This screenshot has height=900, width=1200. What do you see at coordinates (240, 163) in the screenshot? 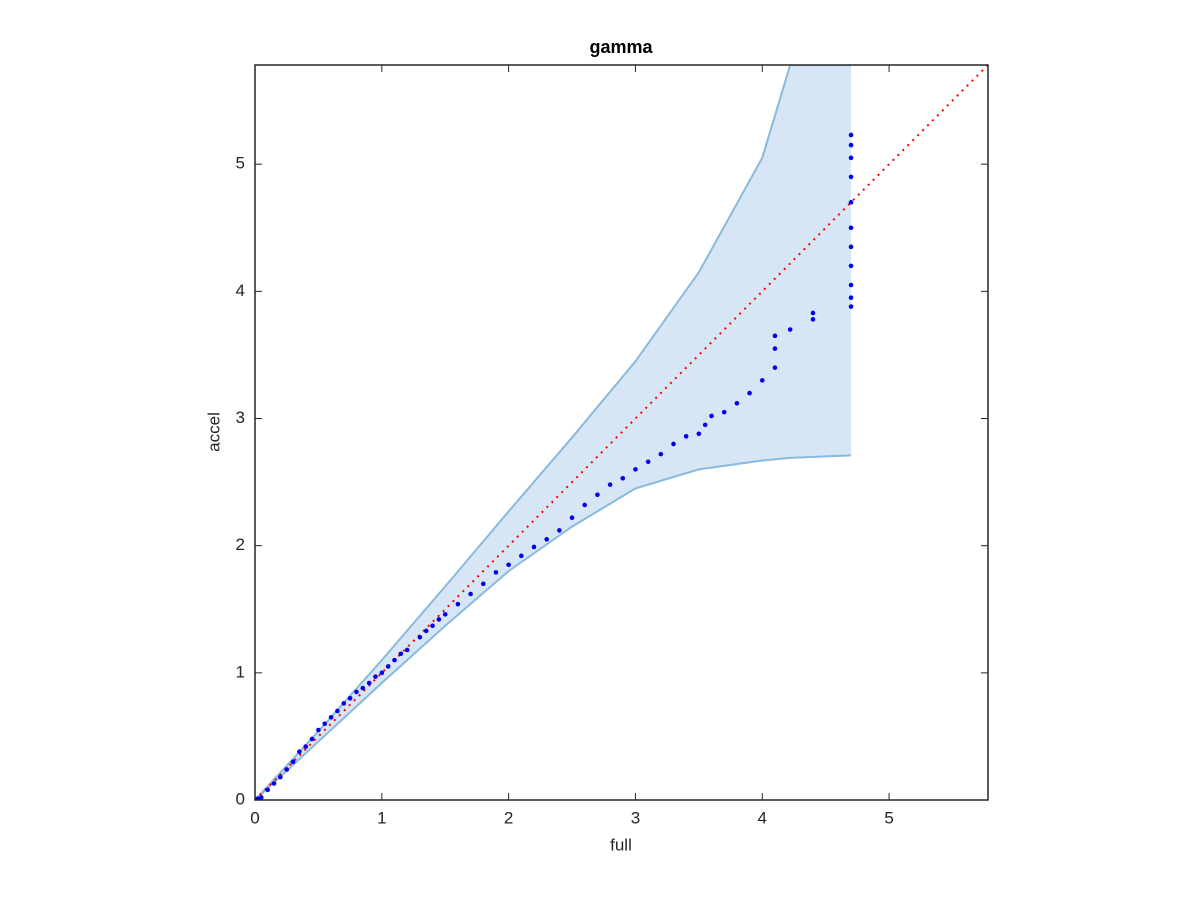
I see `y-tick-label: 5` at bounding box center [240, 163].